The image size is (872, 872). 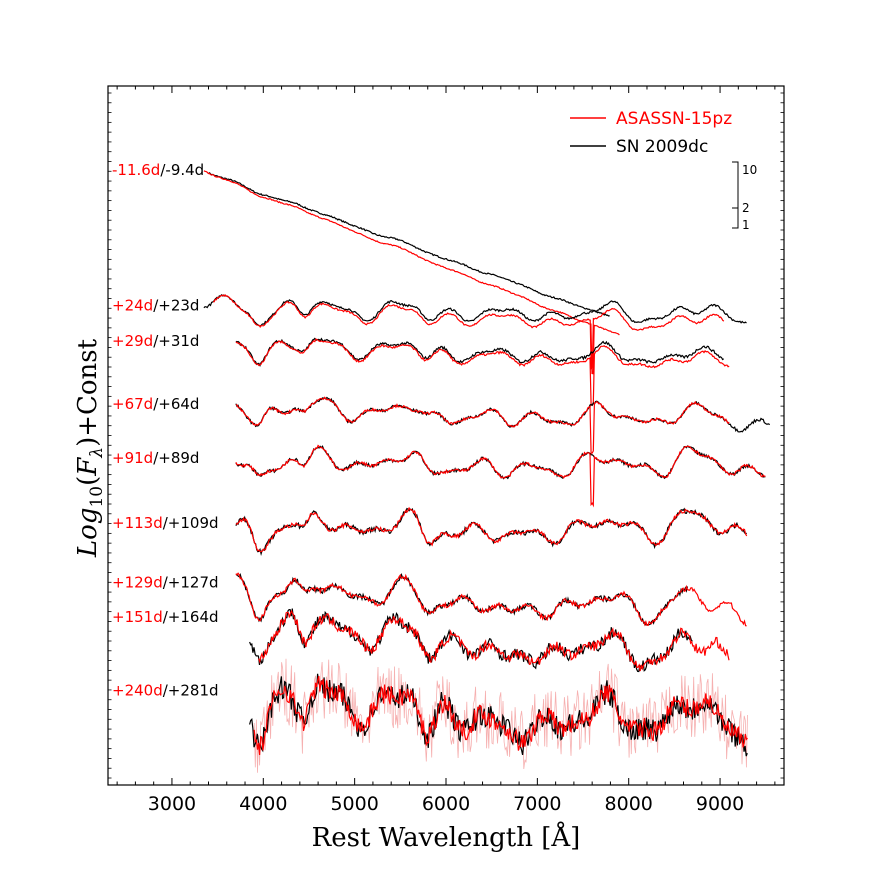 I want to click on scale-bar-bracket, so click(x=735, y=195).